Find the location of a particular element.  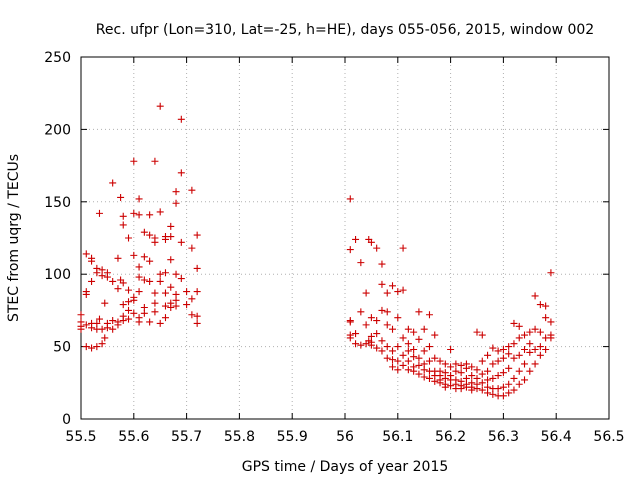

x-tick-label: 55.9 is located at coordinates (292, 437).